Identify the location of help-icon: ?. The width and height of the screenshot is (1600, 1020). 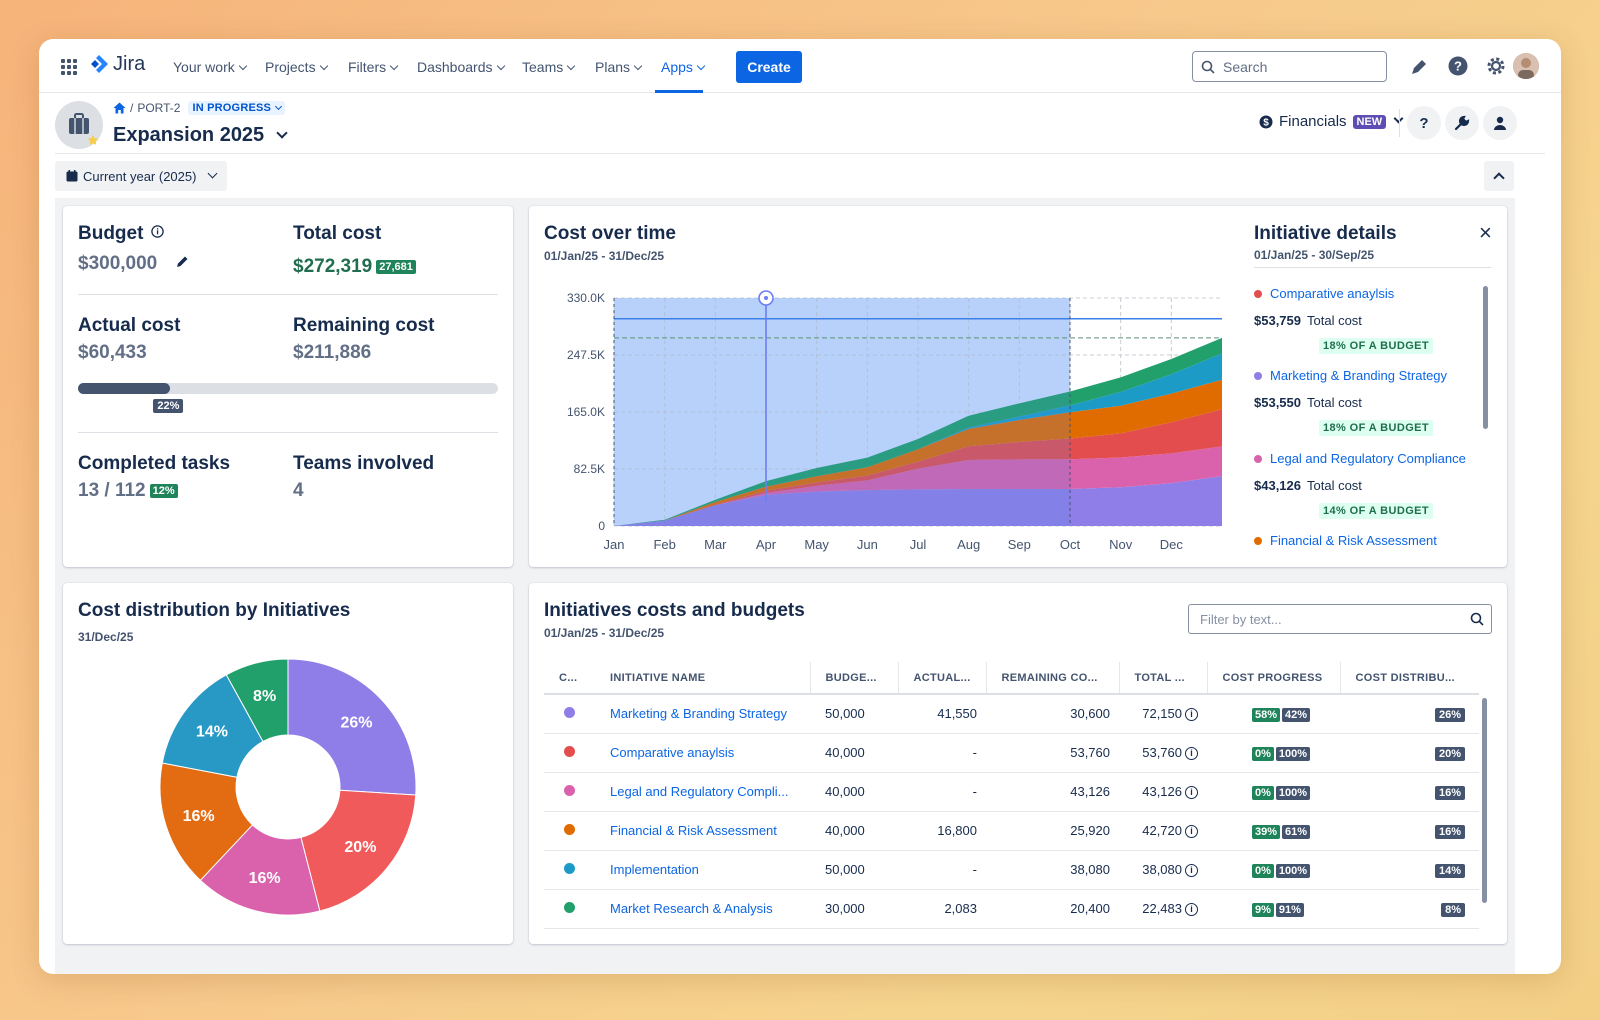
(1458, 66).